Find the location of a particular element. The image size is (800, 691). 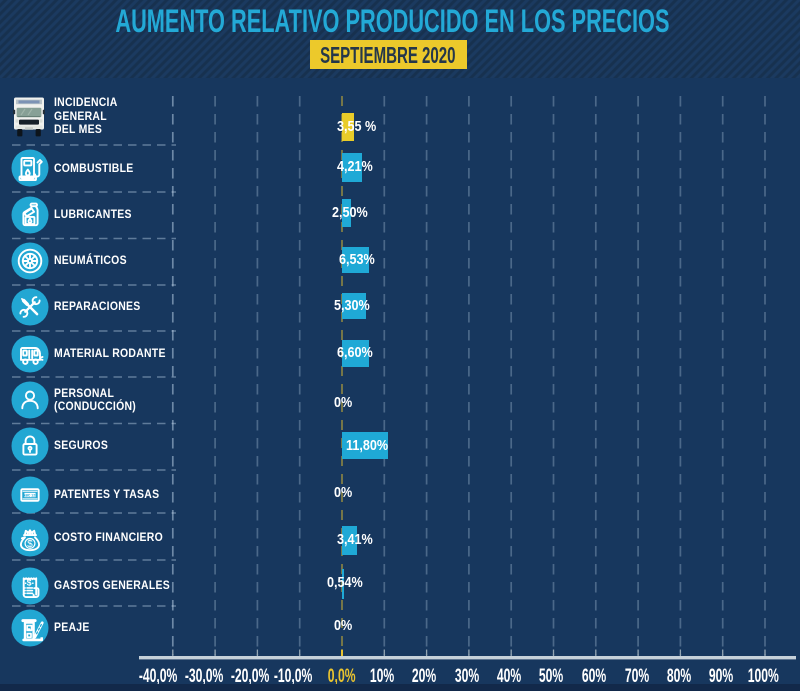

svg-text: ABC 123 is located at coordinates (30, 495).